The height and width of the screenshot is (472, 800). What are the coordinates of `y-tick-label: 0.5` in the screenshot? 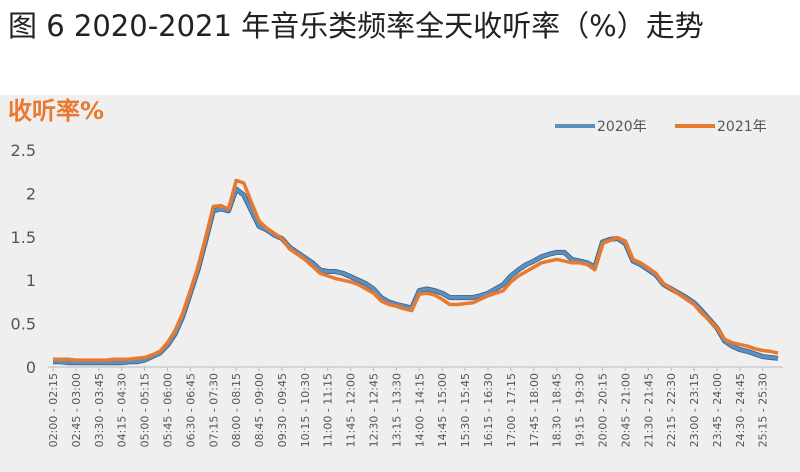 It's located at (23, 324).